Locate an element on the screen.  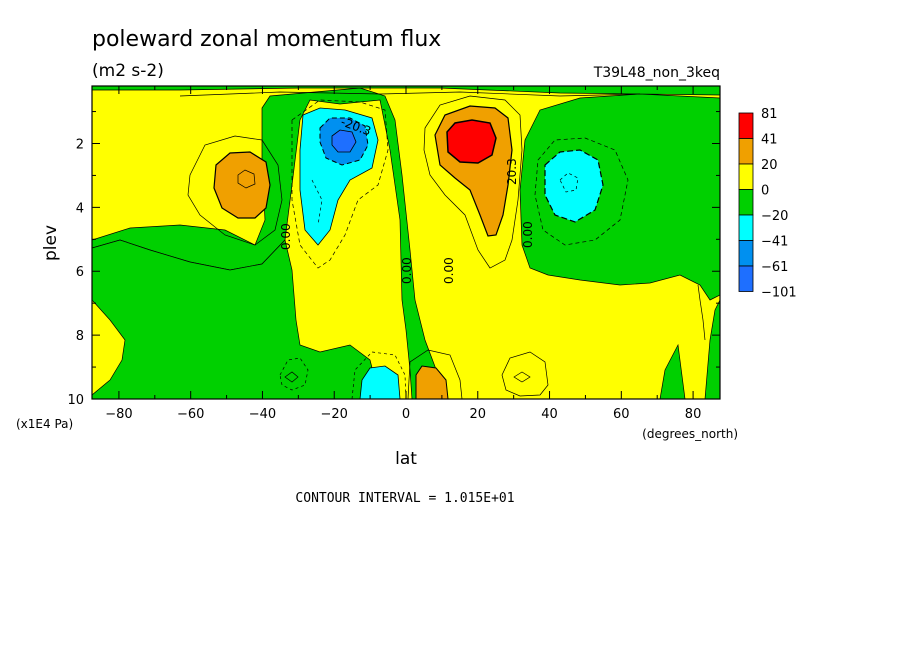
x-tick-label: −20 is located at coordinates (334, 414).